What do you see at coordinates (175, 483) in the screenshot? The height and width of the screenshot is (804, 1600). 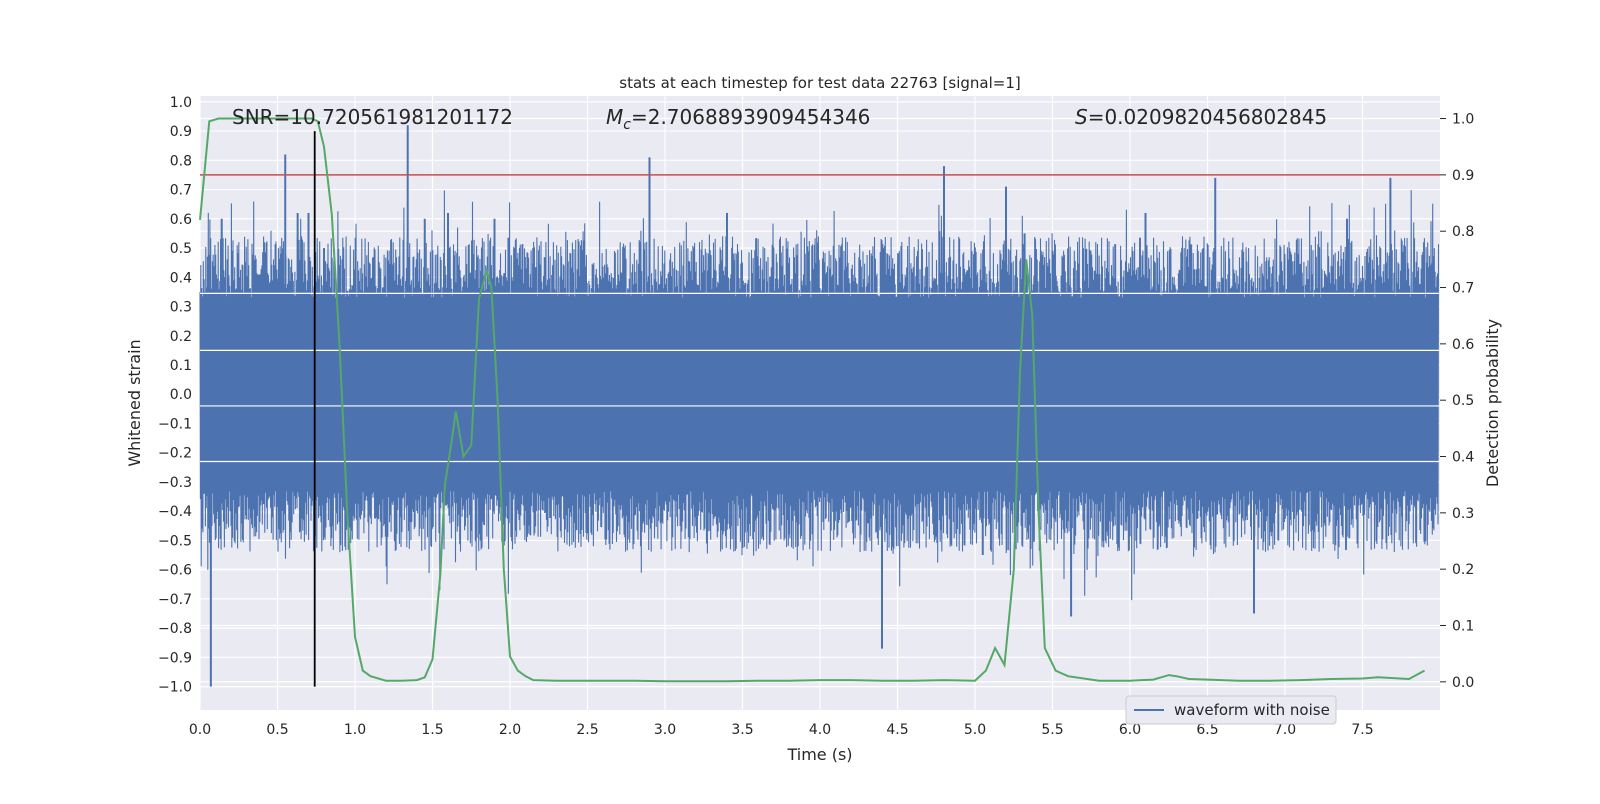 I see `y-tick-label: −0.3` at bounding box center [175, 483].